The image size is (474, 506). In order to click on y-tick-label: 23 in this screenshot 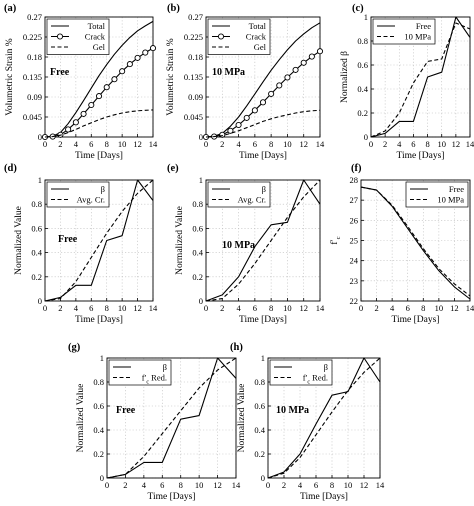, I will do `click(354, 281)`.